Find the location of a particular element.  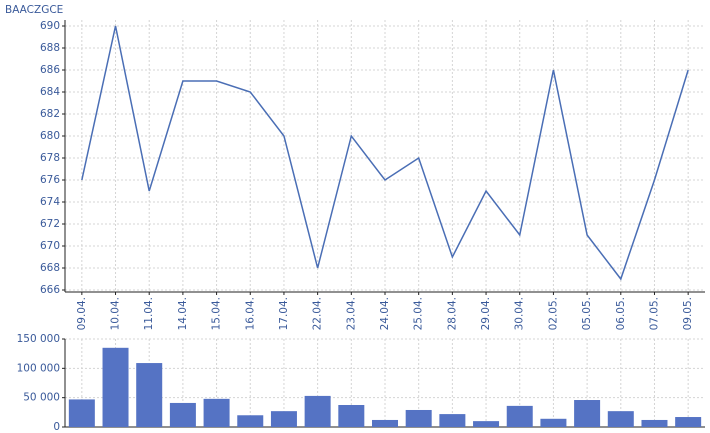

y-tick-label: 100 000 is located at coordinates (38, 368).